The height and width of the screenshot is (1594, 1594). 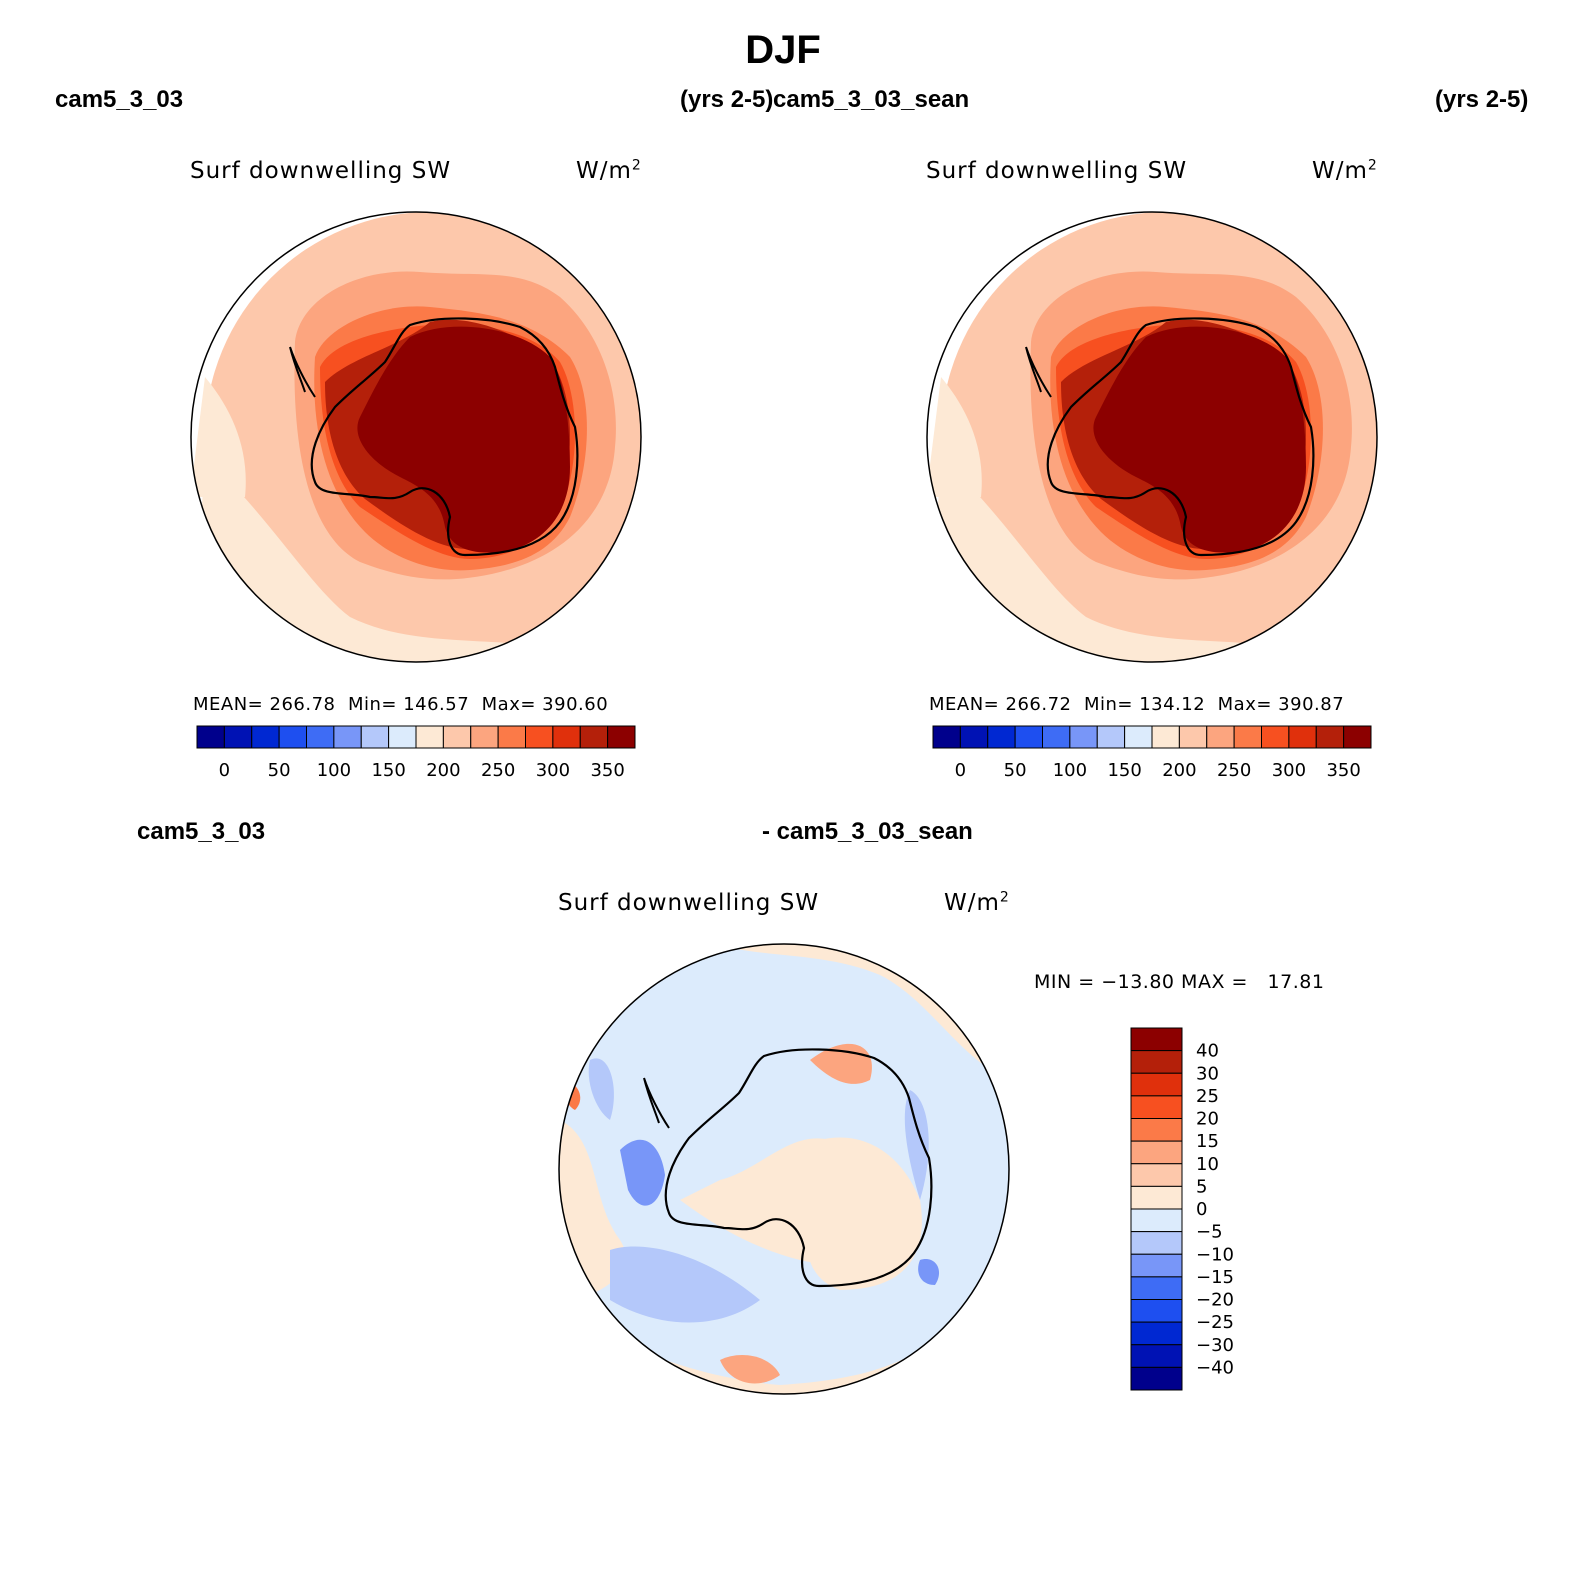 What do you see at coordinates (553, 770) in the screenshot?
I see `panel1-colorbar-label: 300` at bounding box center [553, 770].